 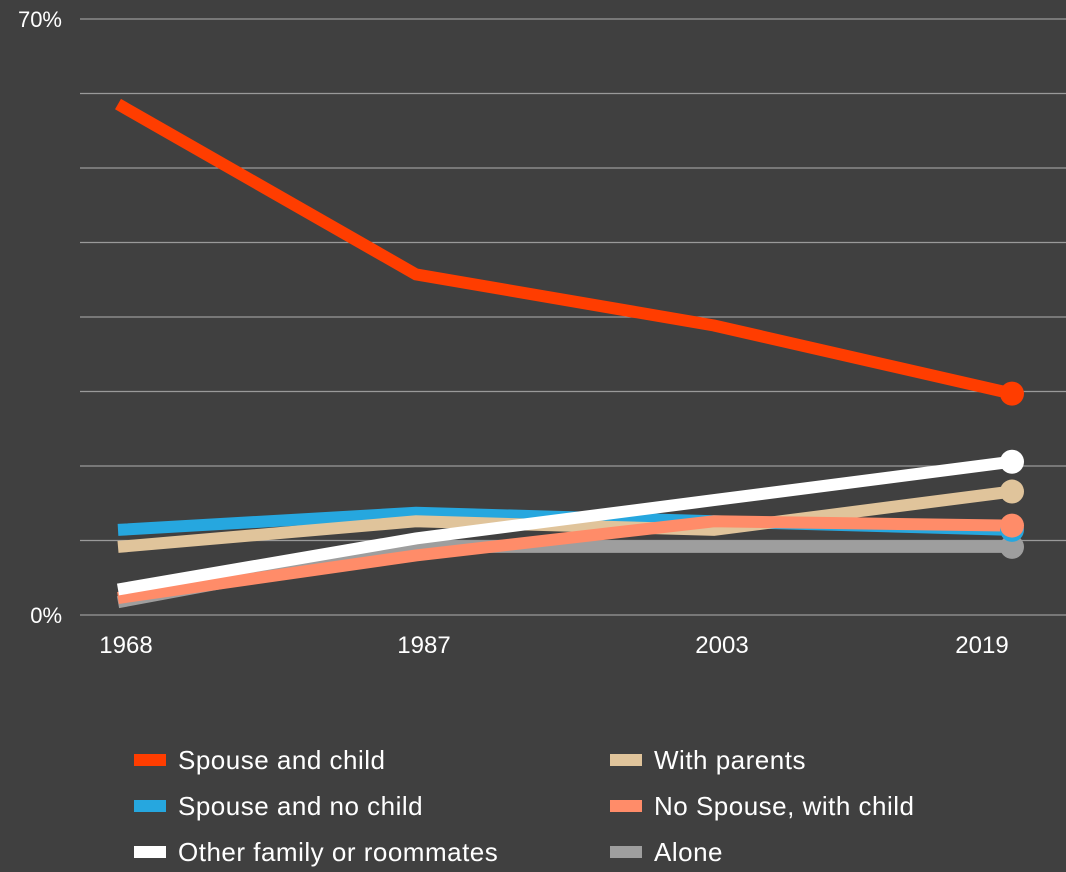 What do you see at coordinates (423, 645) in the screenshot?
I see `x-tick-label: 1987` at bounding box center [423, 645].